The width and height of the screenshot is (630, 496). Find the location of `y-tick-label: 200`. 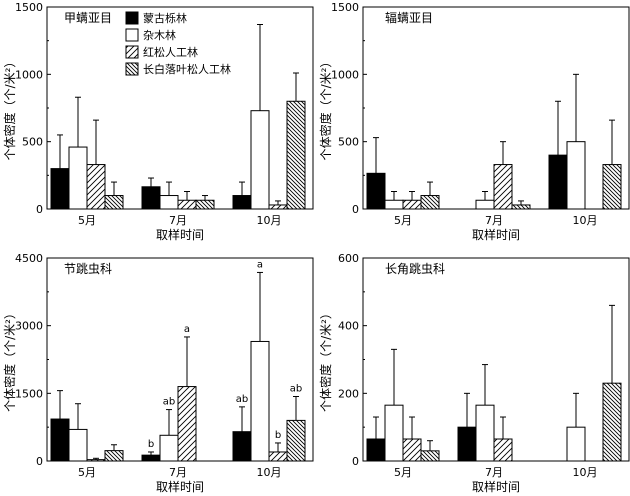

y-tick-label: 200 is located at coordinates (348, 393).